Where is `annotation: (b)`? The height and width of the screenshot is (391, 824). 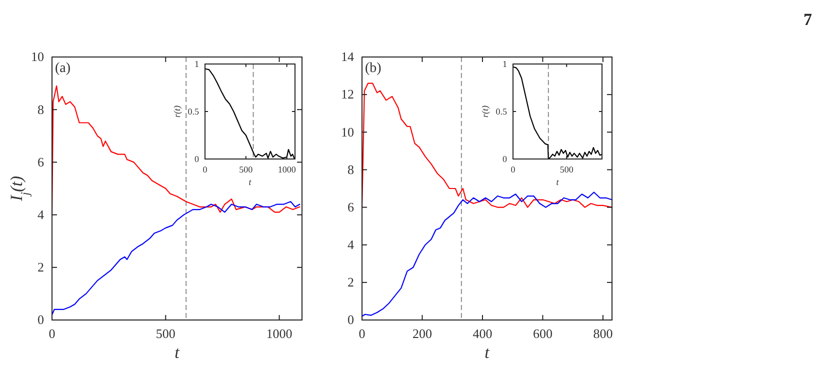
annotation: (b) is located at coordinates (373, 68).